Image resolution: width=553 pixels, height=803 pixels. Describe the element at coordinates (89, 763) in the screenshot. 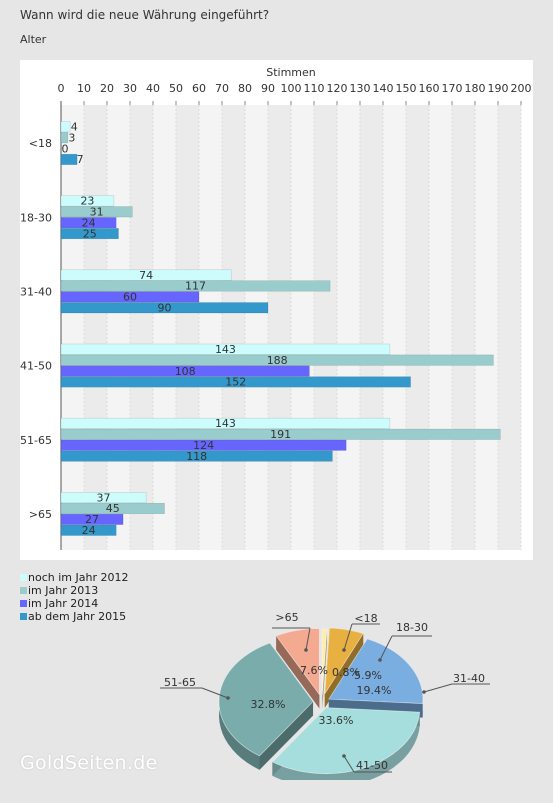

I see `watermark-logo: GoldSeiten.de` at that location.